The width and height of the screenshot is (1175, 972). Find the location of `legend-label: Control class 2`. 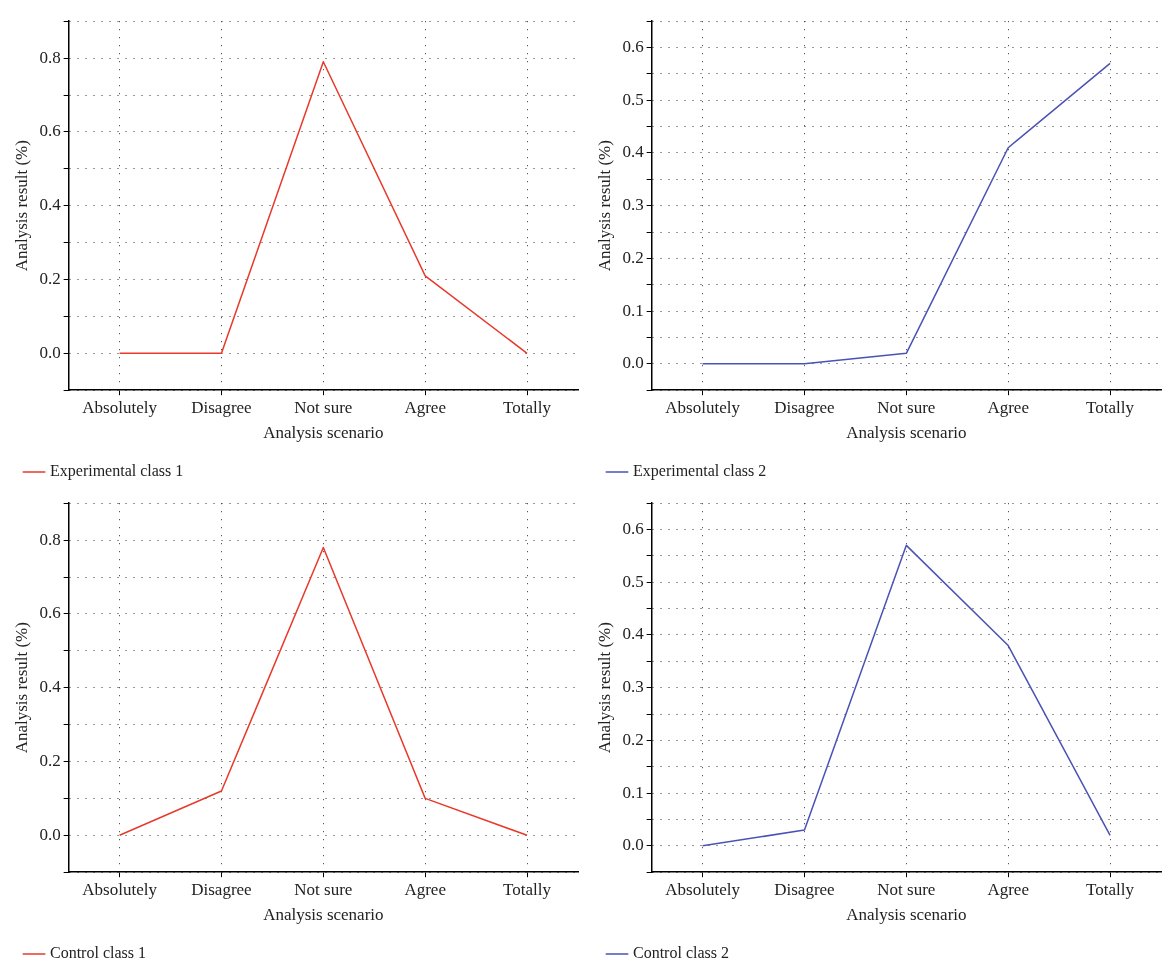

legend-label: Control class 2 is located at coordinates (681, 953).